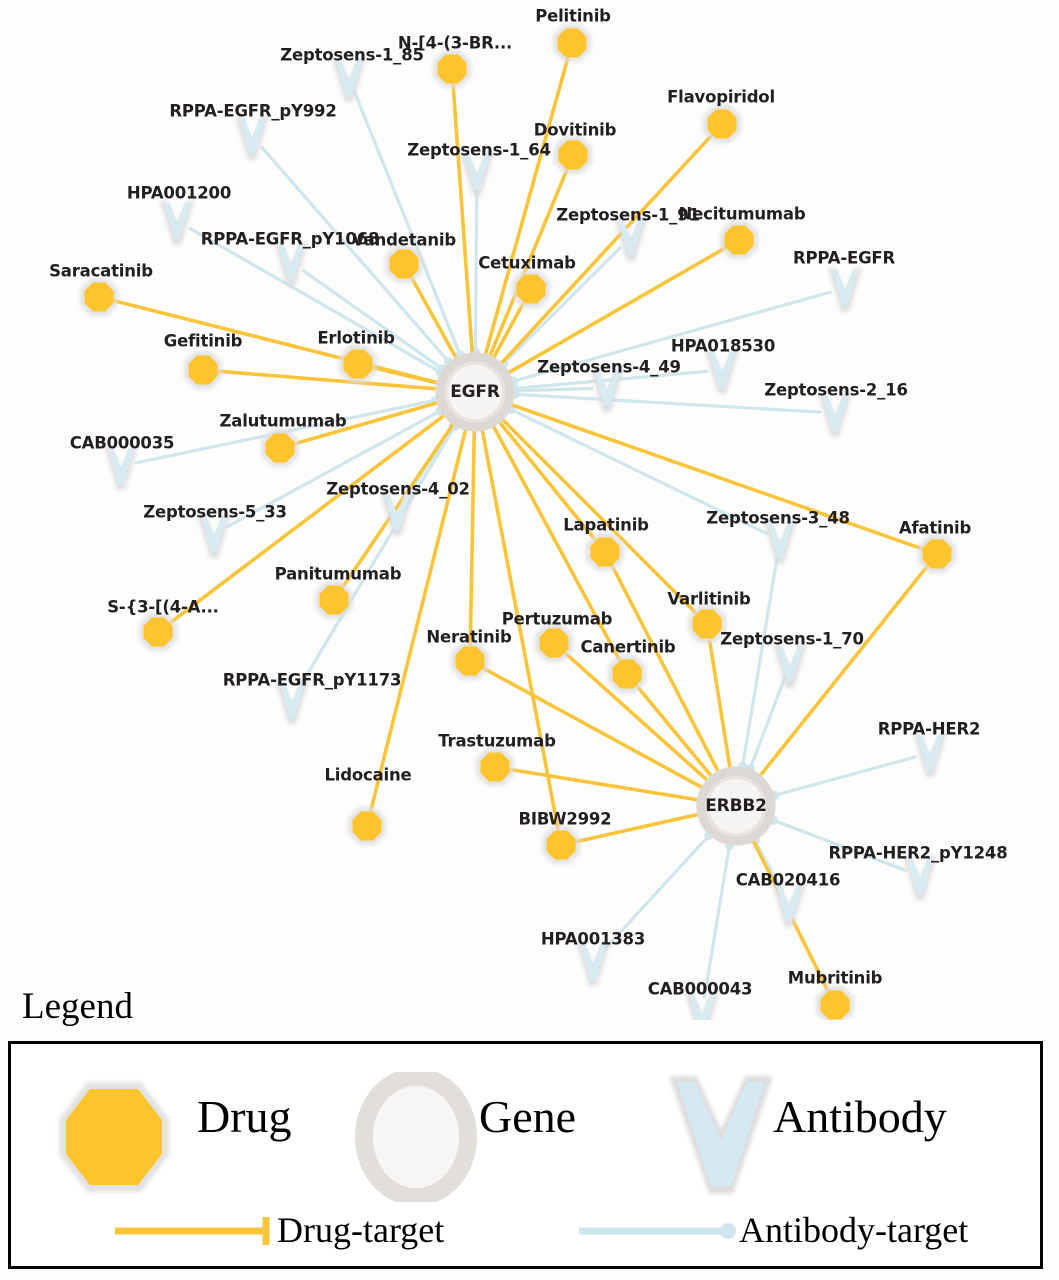  What do you see at coordinates (361, 1230) in the screenshot?
I see `legend-label-drug-target: Drug-target` at bounding box center [361, 1230].